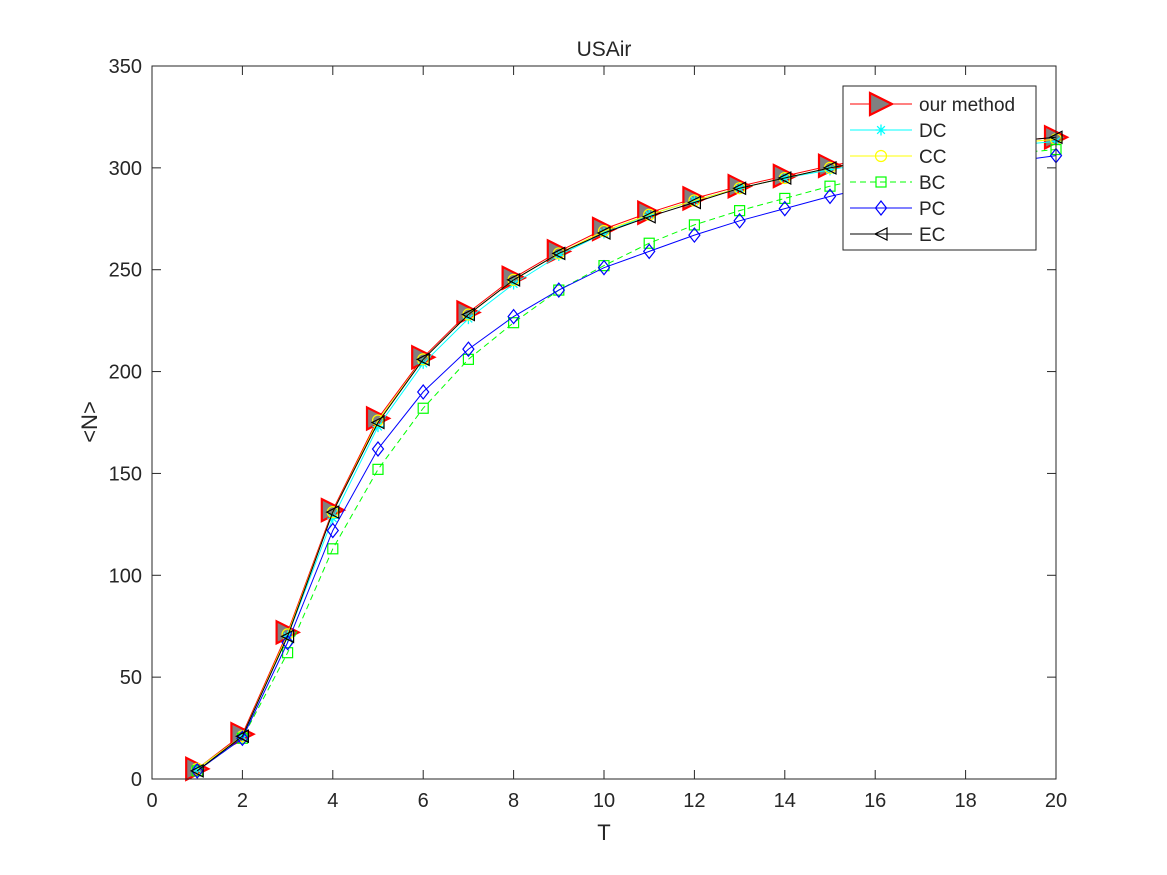 The image size is (1167, 875). I want to click on legend-label: DC, so click(932, 131).